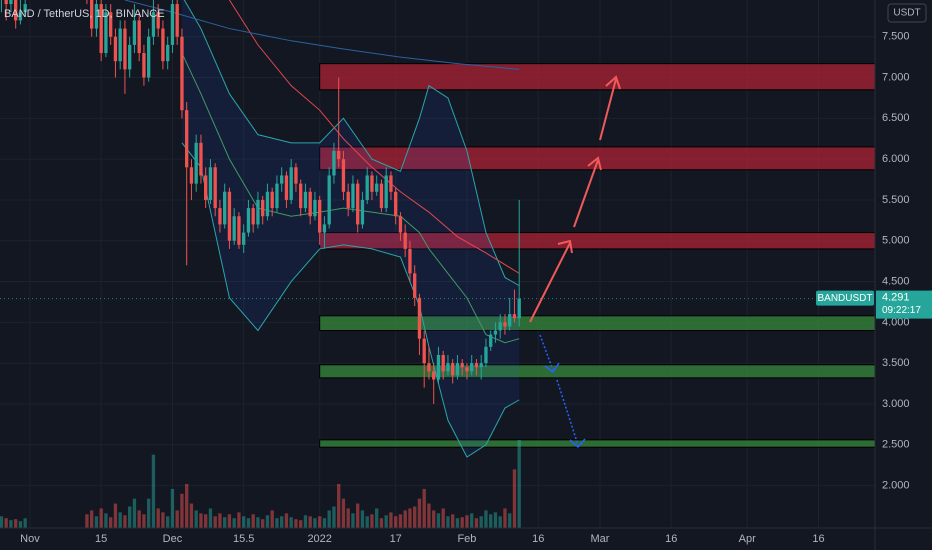  I want to click on currency-box, so click(907, 13).